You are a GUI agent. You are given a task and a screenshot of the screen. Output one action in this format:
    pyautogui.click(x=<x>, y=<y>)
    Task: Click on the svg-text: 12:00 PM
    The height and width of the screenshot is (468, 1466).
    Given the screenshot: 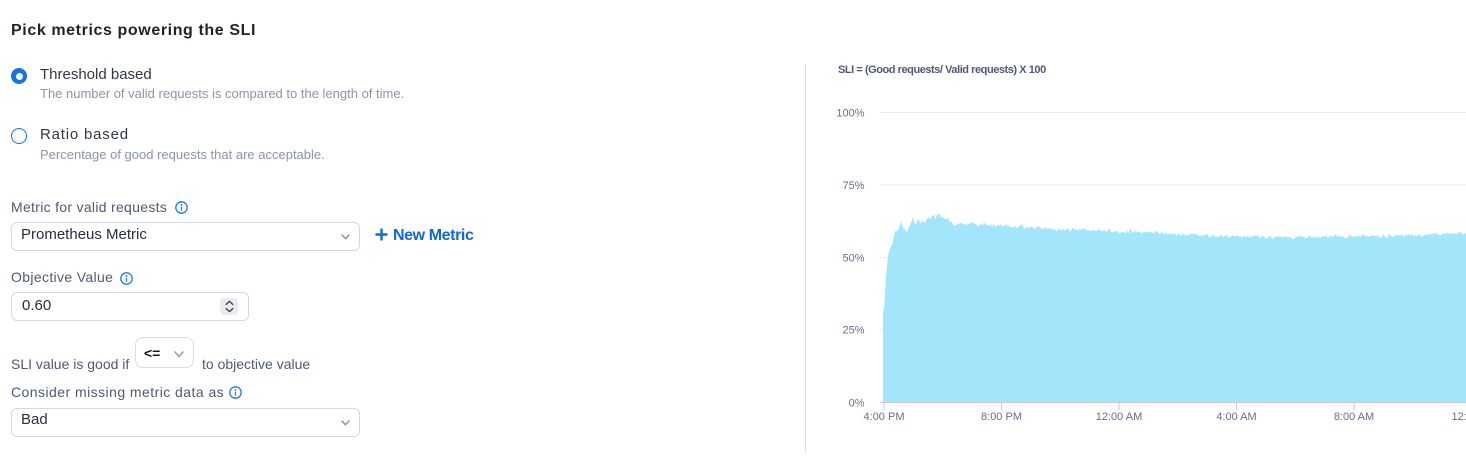 What is the action you would take?
    pyautogui.click(x=1458, y=417)
    